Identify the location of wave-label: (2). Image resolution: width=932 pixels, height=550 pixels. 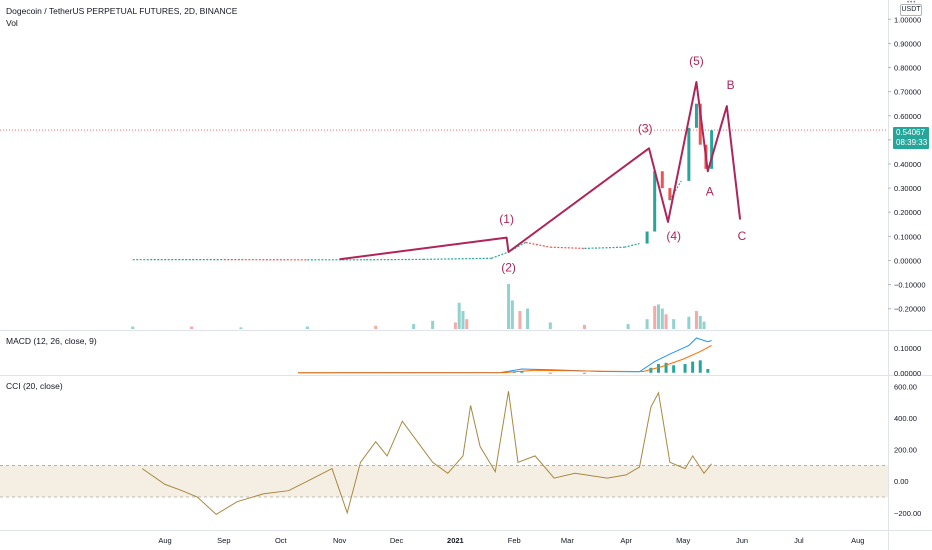
(508, 267).